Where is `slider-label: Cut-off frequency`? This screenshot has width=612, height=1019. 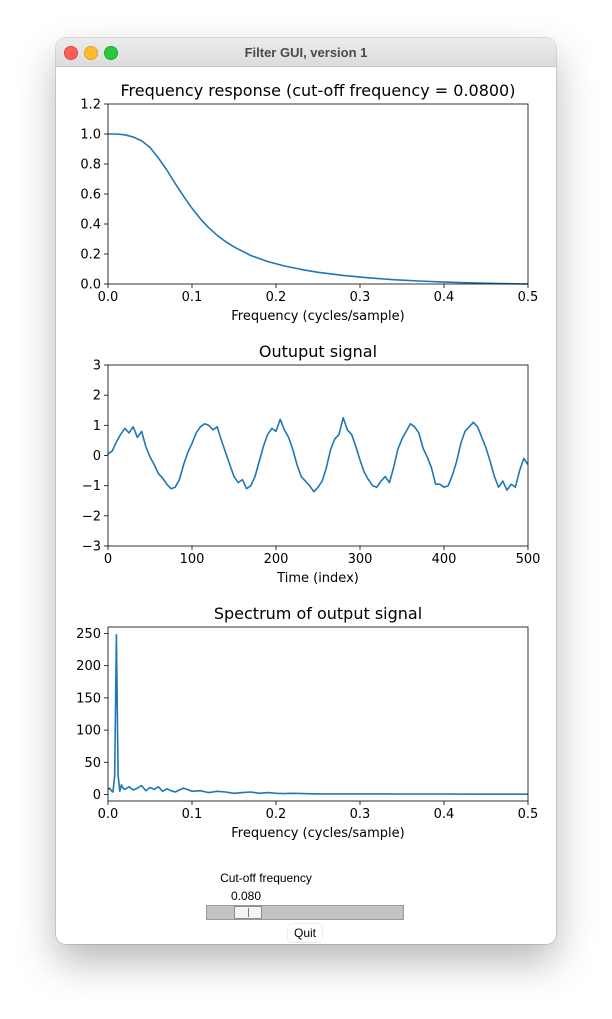 slider-label: Cut-off frequency is located at coordinates (266, 878).